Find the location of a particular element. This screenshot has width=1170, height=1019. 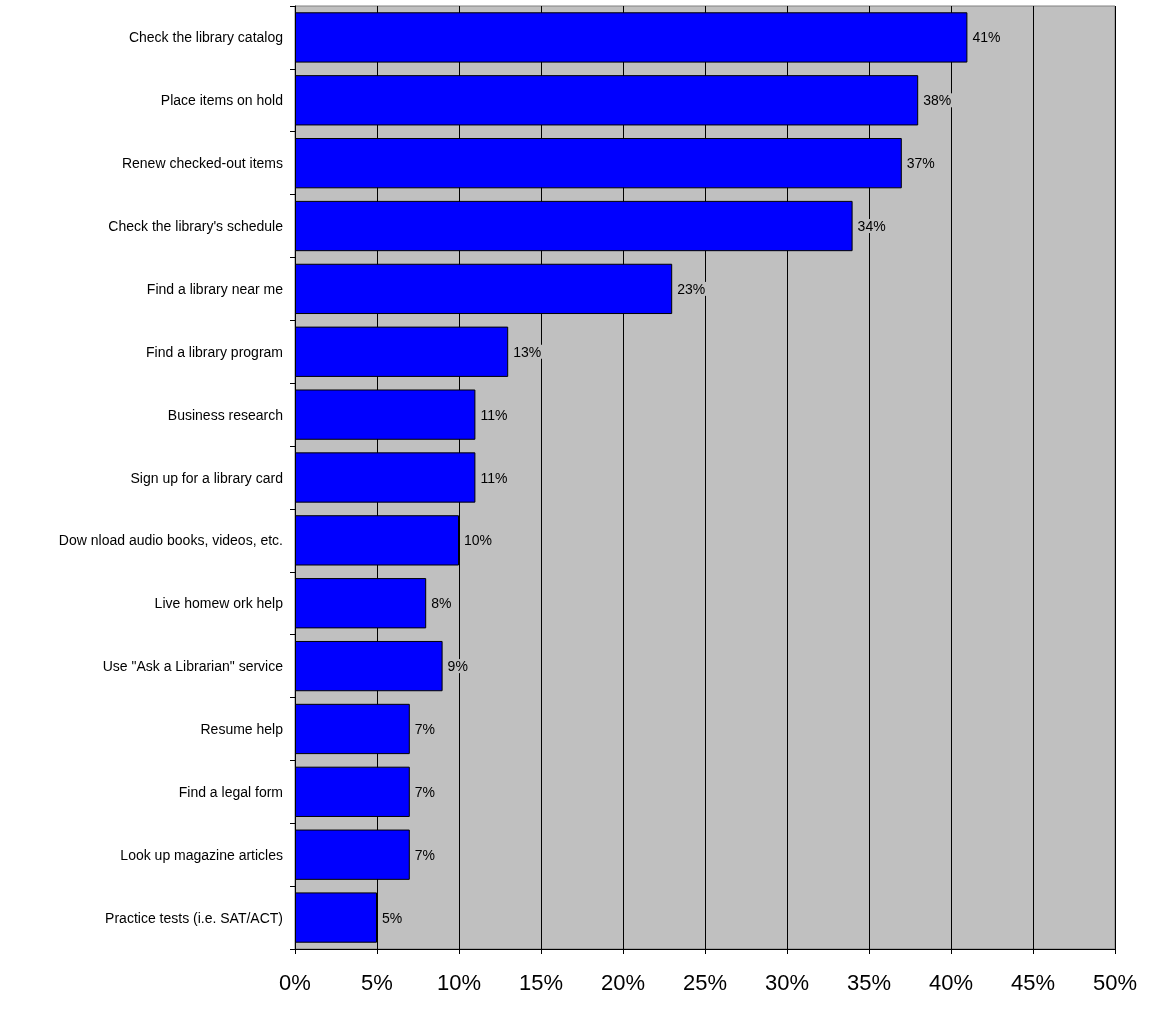

x-tick-label: 25% is located at coordinates (705, 982).